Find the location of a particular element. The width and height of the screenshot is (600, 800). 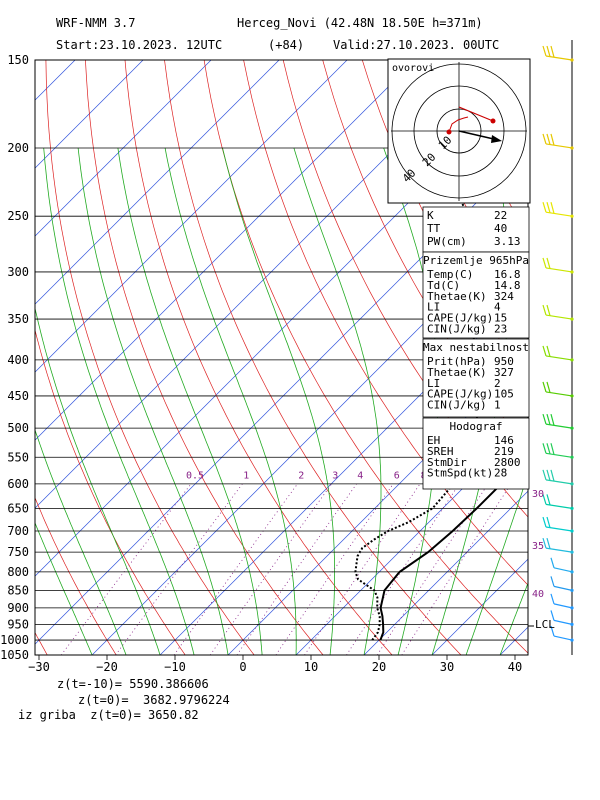

panel-title: Max nestabilnost is located at coordinates (476, 347).